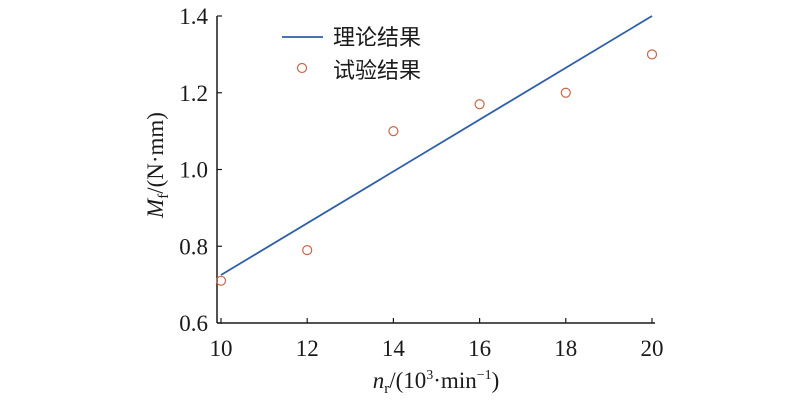 The image size is (800, 404). Describe the element at coordinates (193, 246) in the screenshot. I see `y-tick-label: 0.8` at that location.